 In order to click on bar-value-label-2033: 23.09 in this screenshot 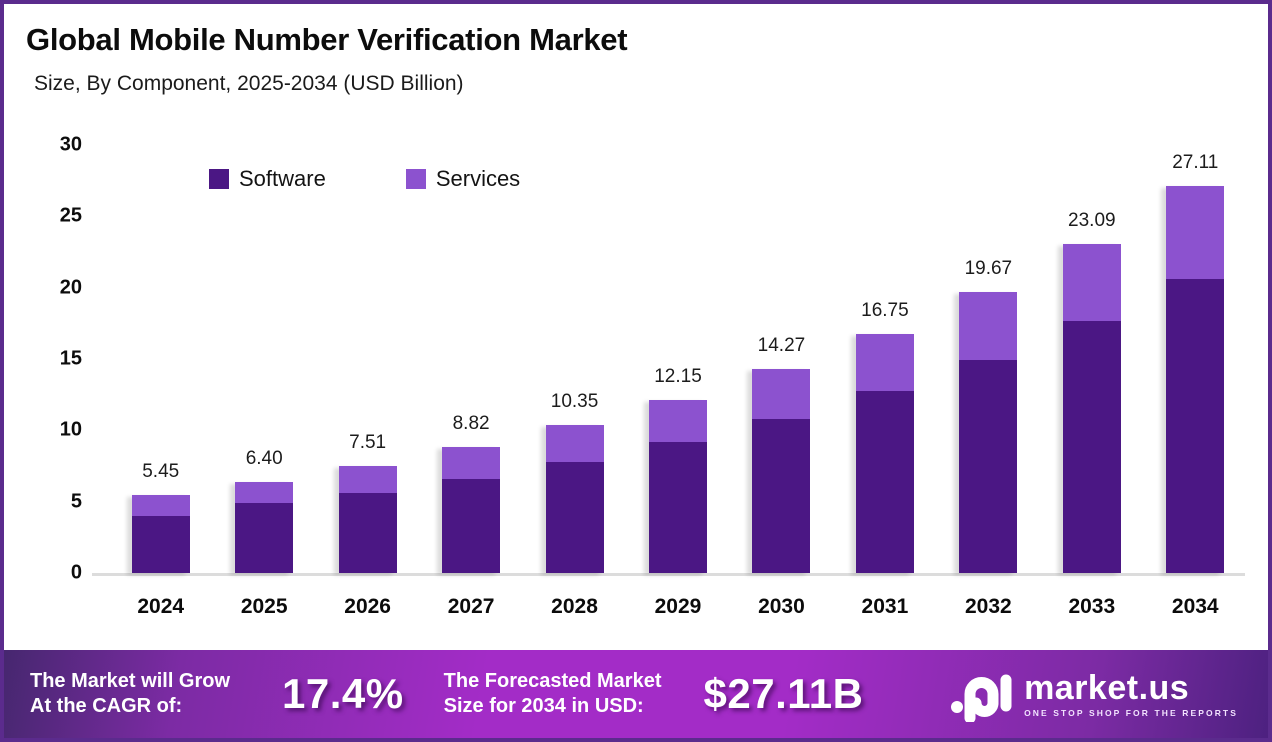, I will do `click(1092, 220)`.